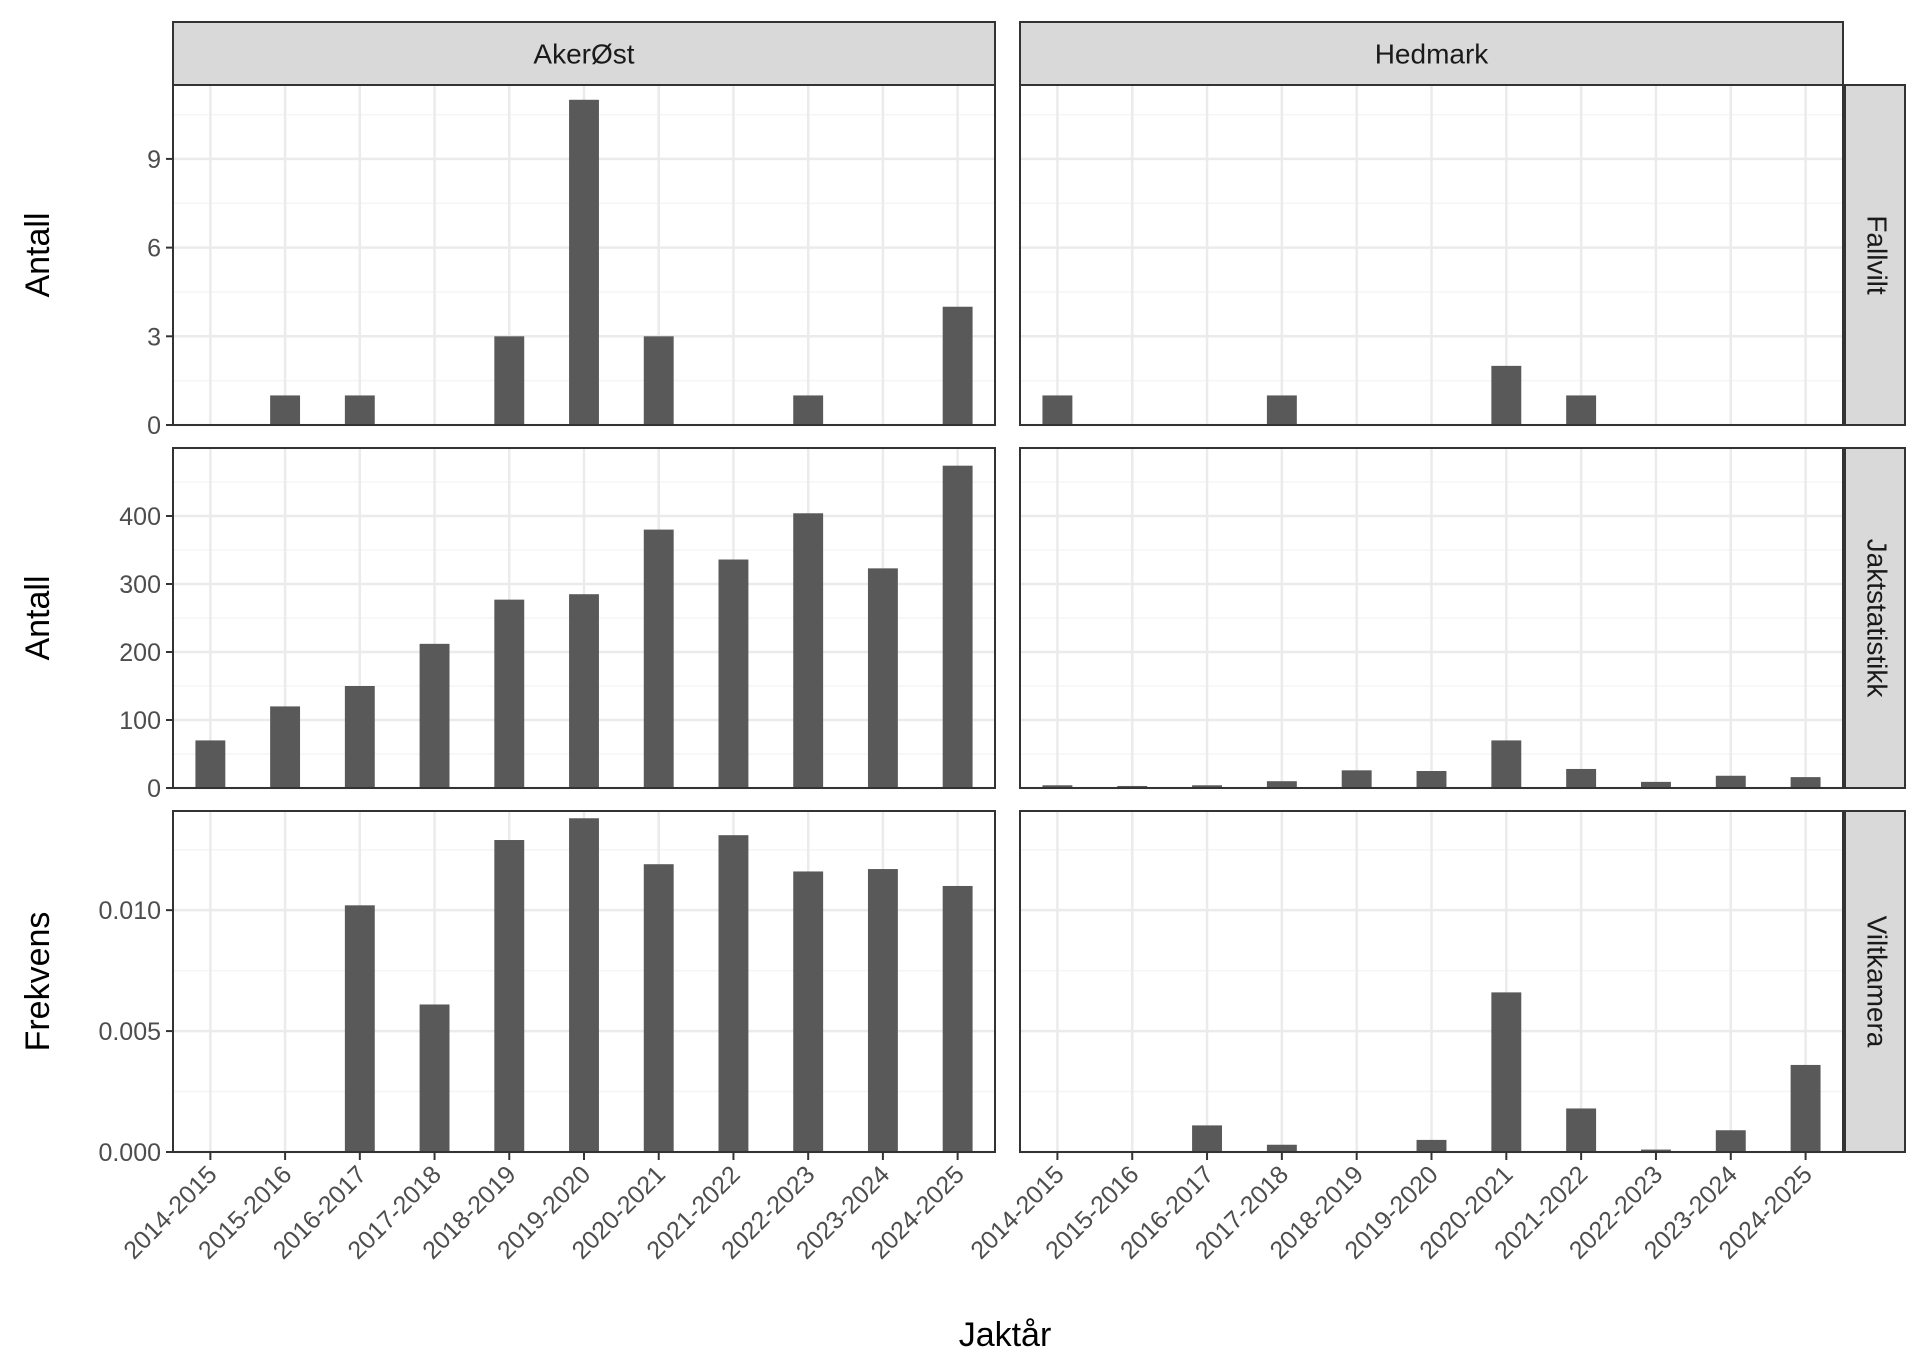 The height and width of the screenshot is (1371, 1920). I want to click on col-strip-label-1: Hedmark, so click(1432, 54).